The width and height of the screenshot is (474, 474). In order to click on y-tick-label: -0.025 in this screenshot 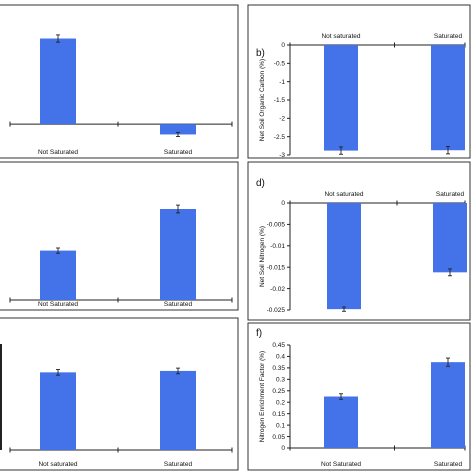, I will do `click(276, 310)`.